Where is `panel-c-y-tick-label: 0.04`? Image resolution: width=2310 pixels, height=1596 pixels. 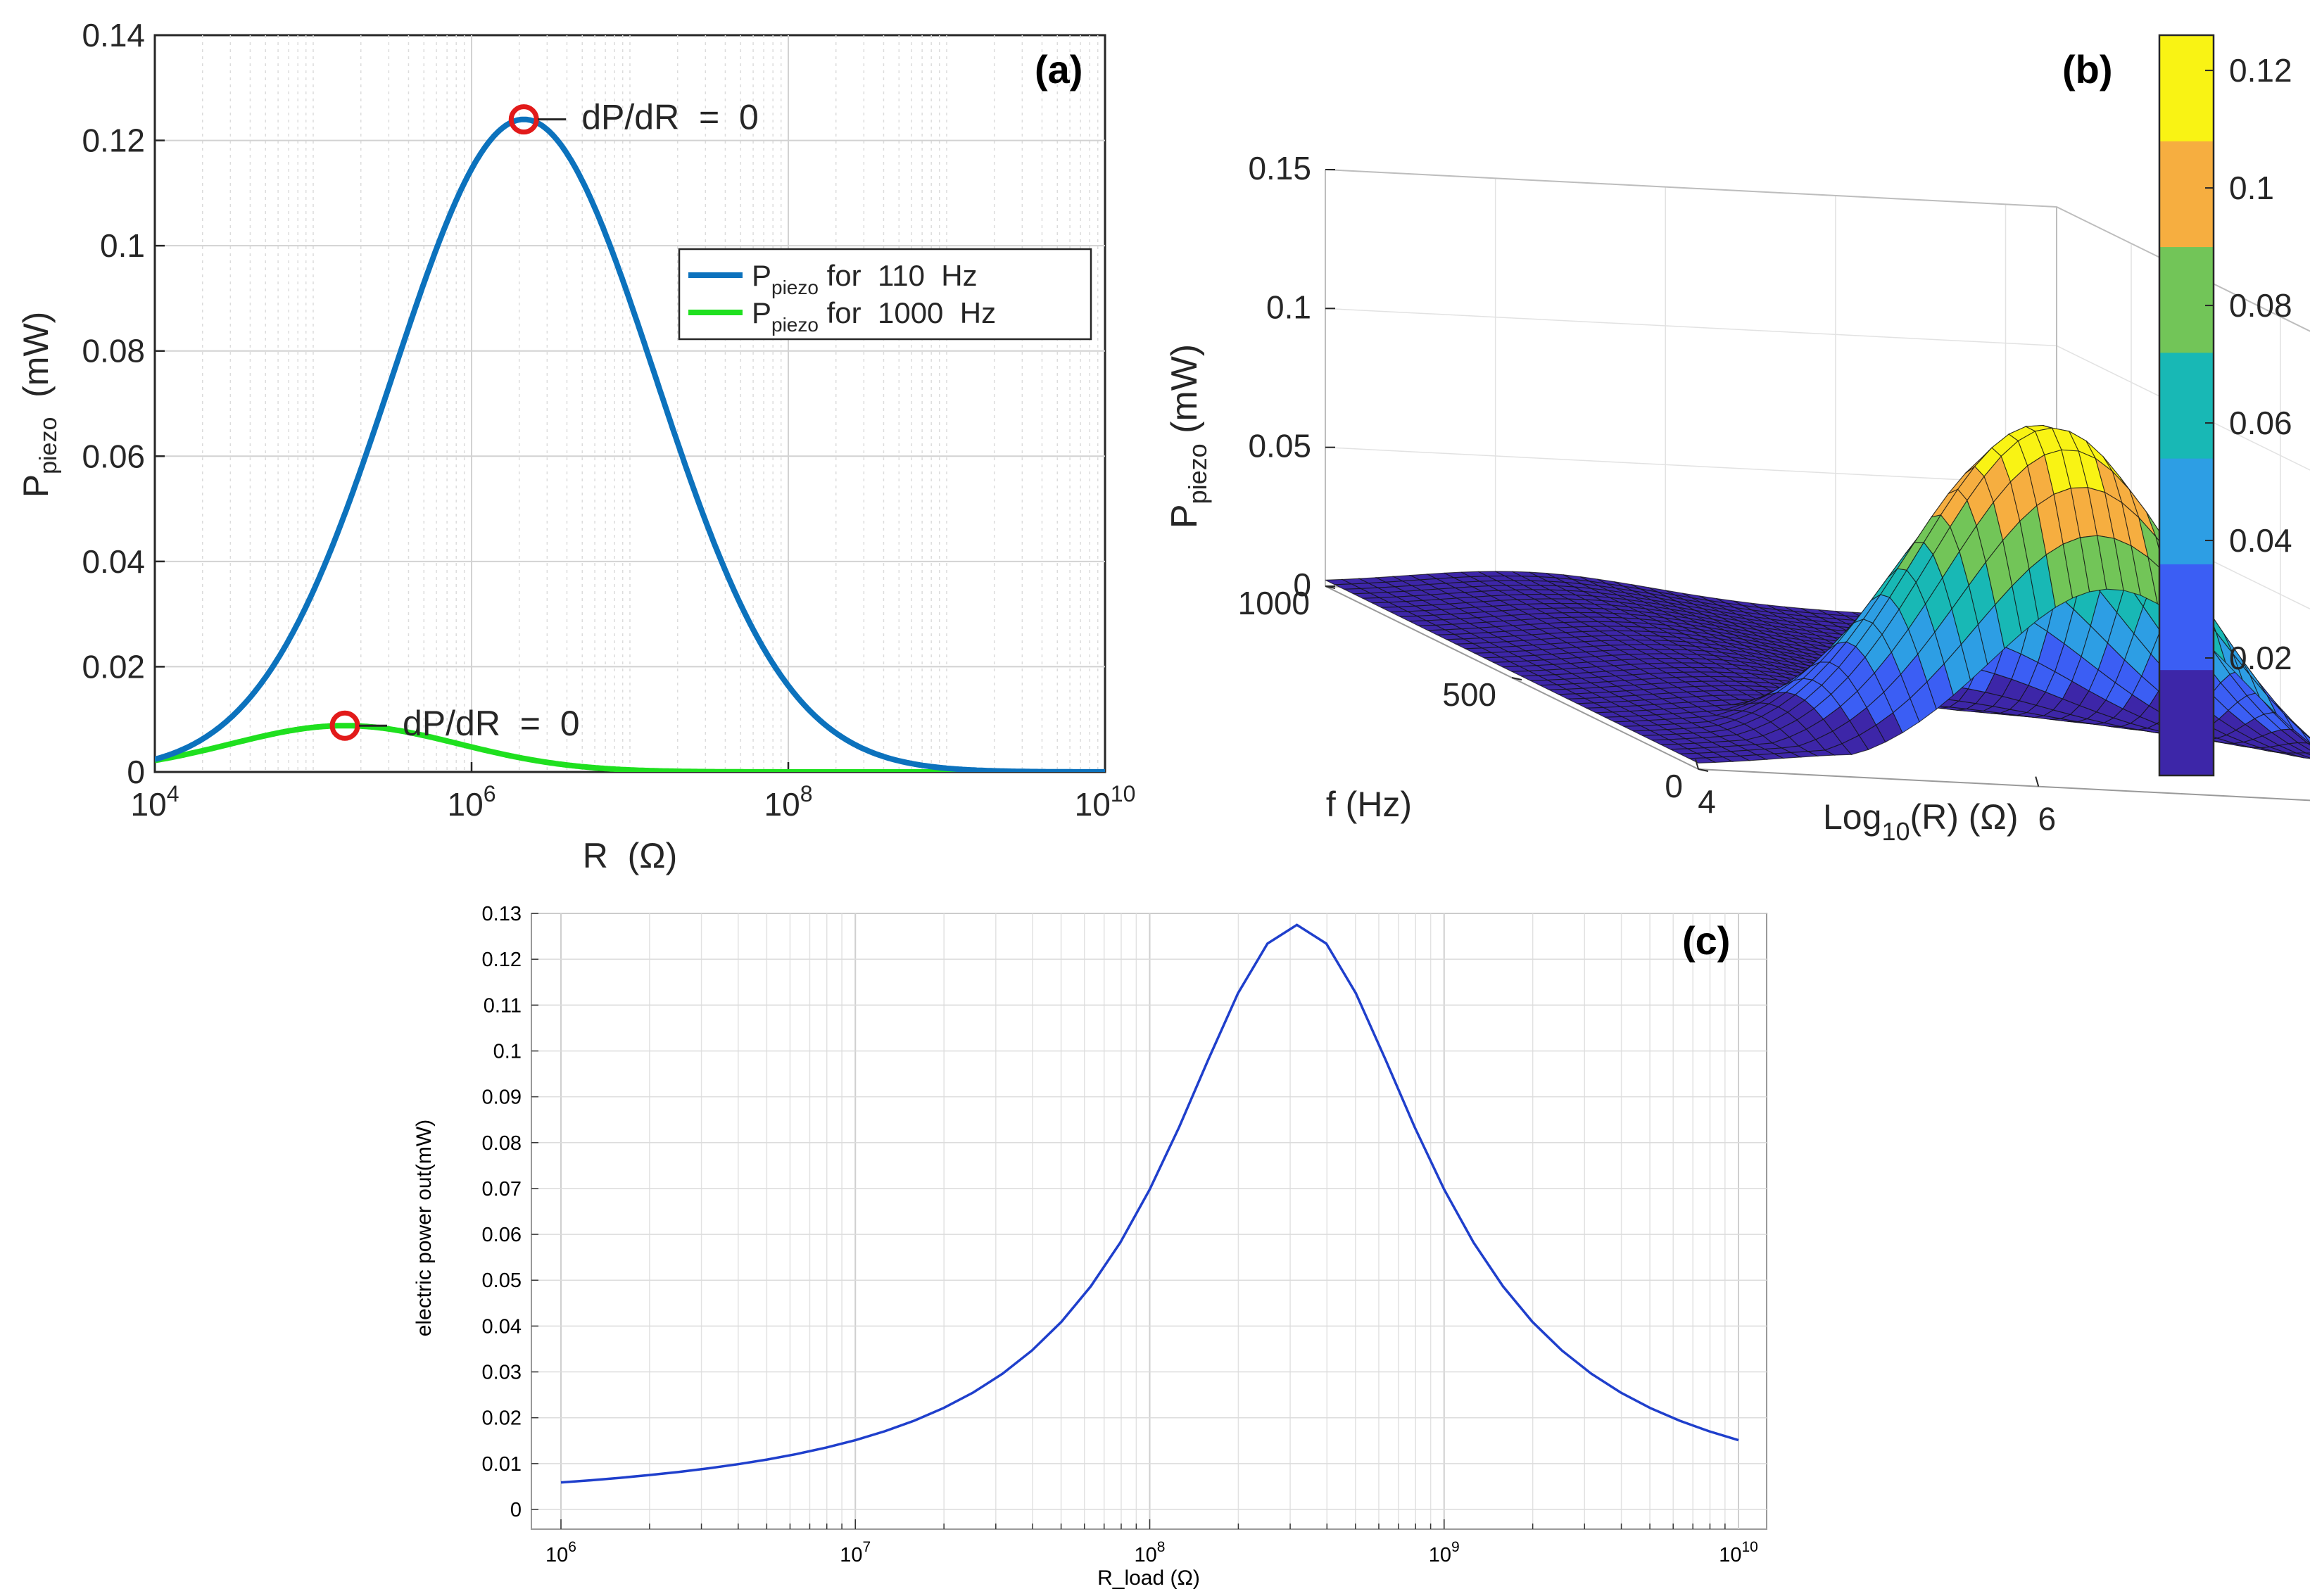 panel-c-y-tick-label: 0.04 is located at coordinates (502, 1326).